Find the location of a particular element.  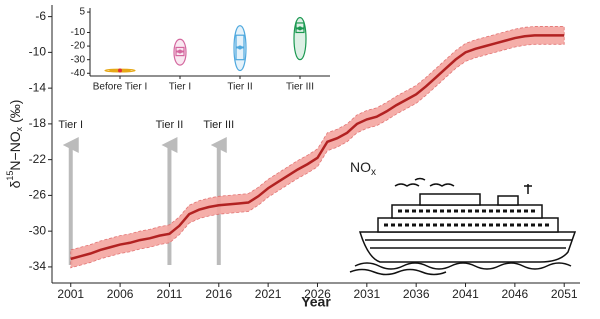

y-title-part: 15 is located at coordinates (10, 176).